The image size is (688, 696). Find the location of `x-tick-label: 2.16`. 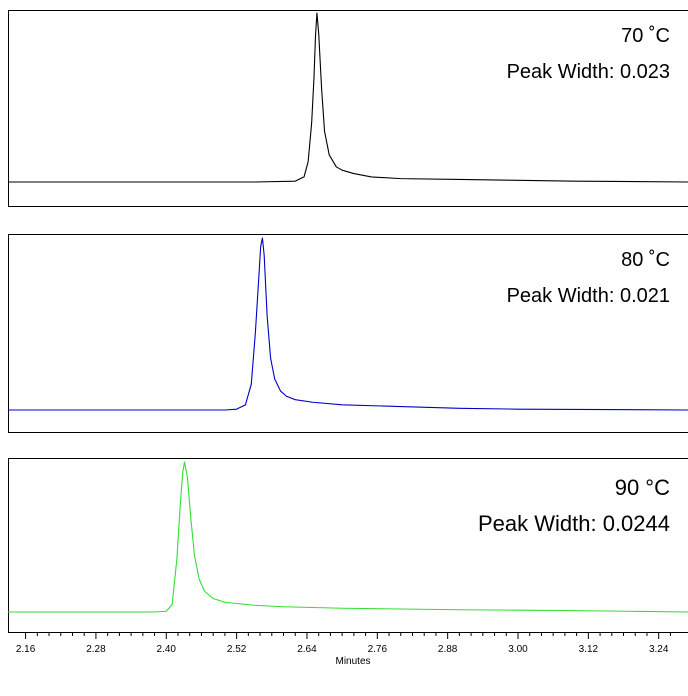

x-tick-label: 2.16 is located at coordinates (26, 649).